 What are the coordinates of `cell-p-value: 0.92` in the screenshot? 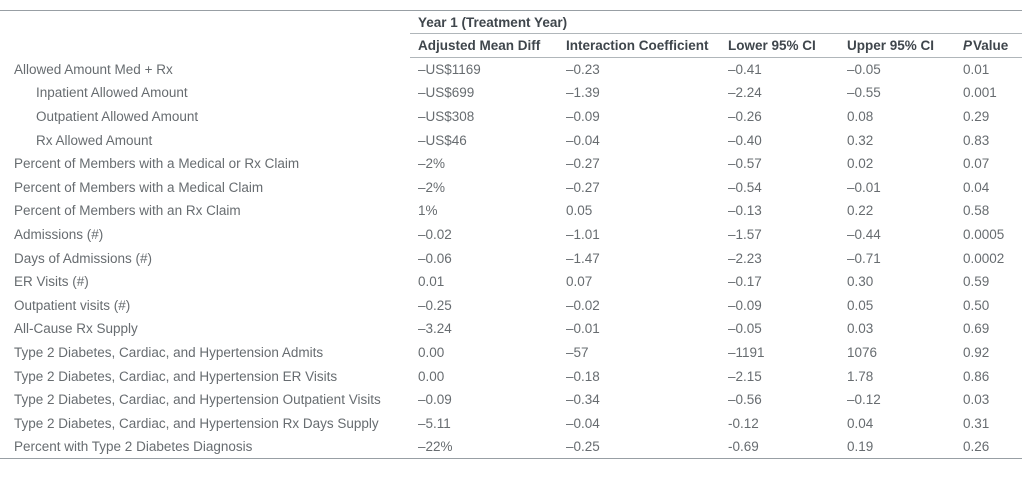 It's located at (976, 352).